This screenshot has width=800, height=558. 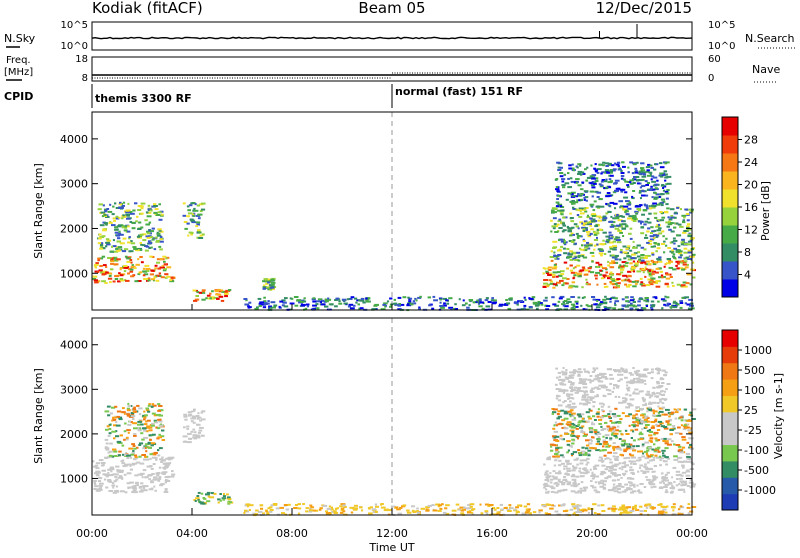 I want to click on colorbar-segment, so click(x=730, y=453).